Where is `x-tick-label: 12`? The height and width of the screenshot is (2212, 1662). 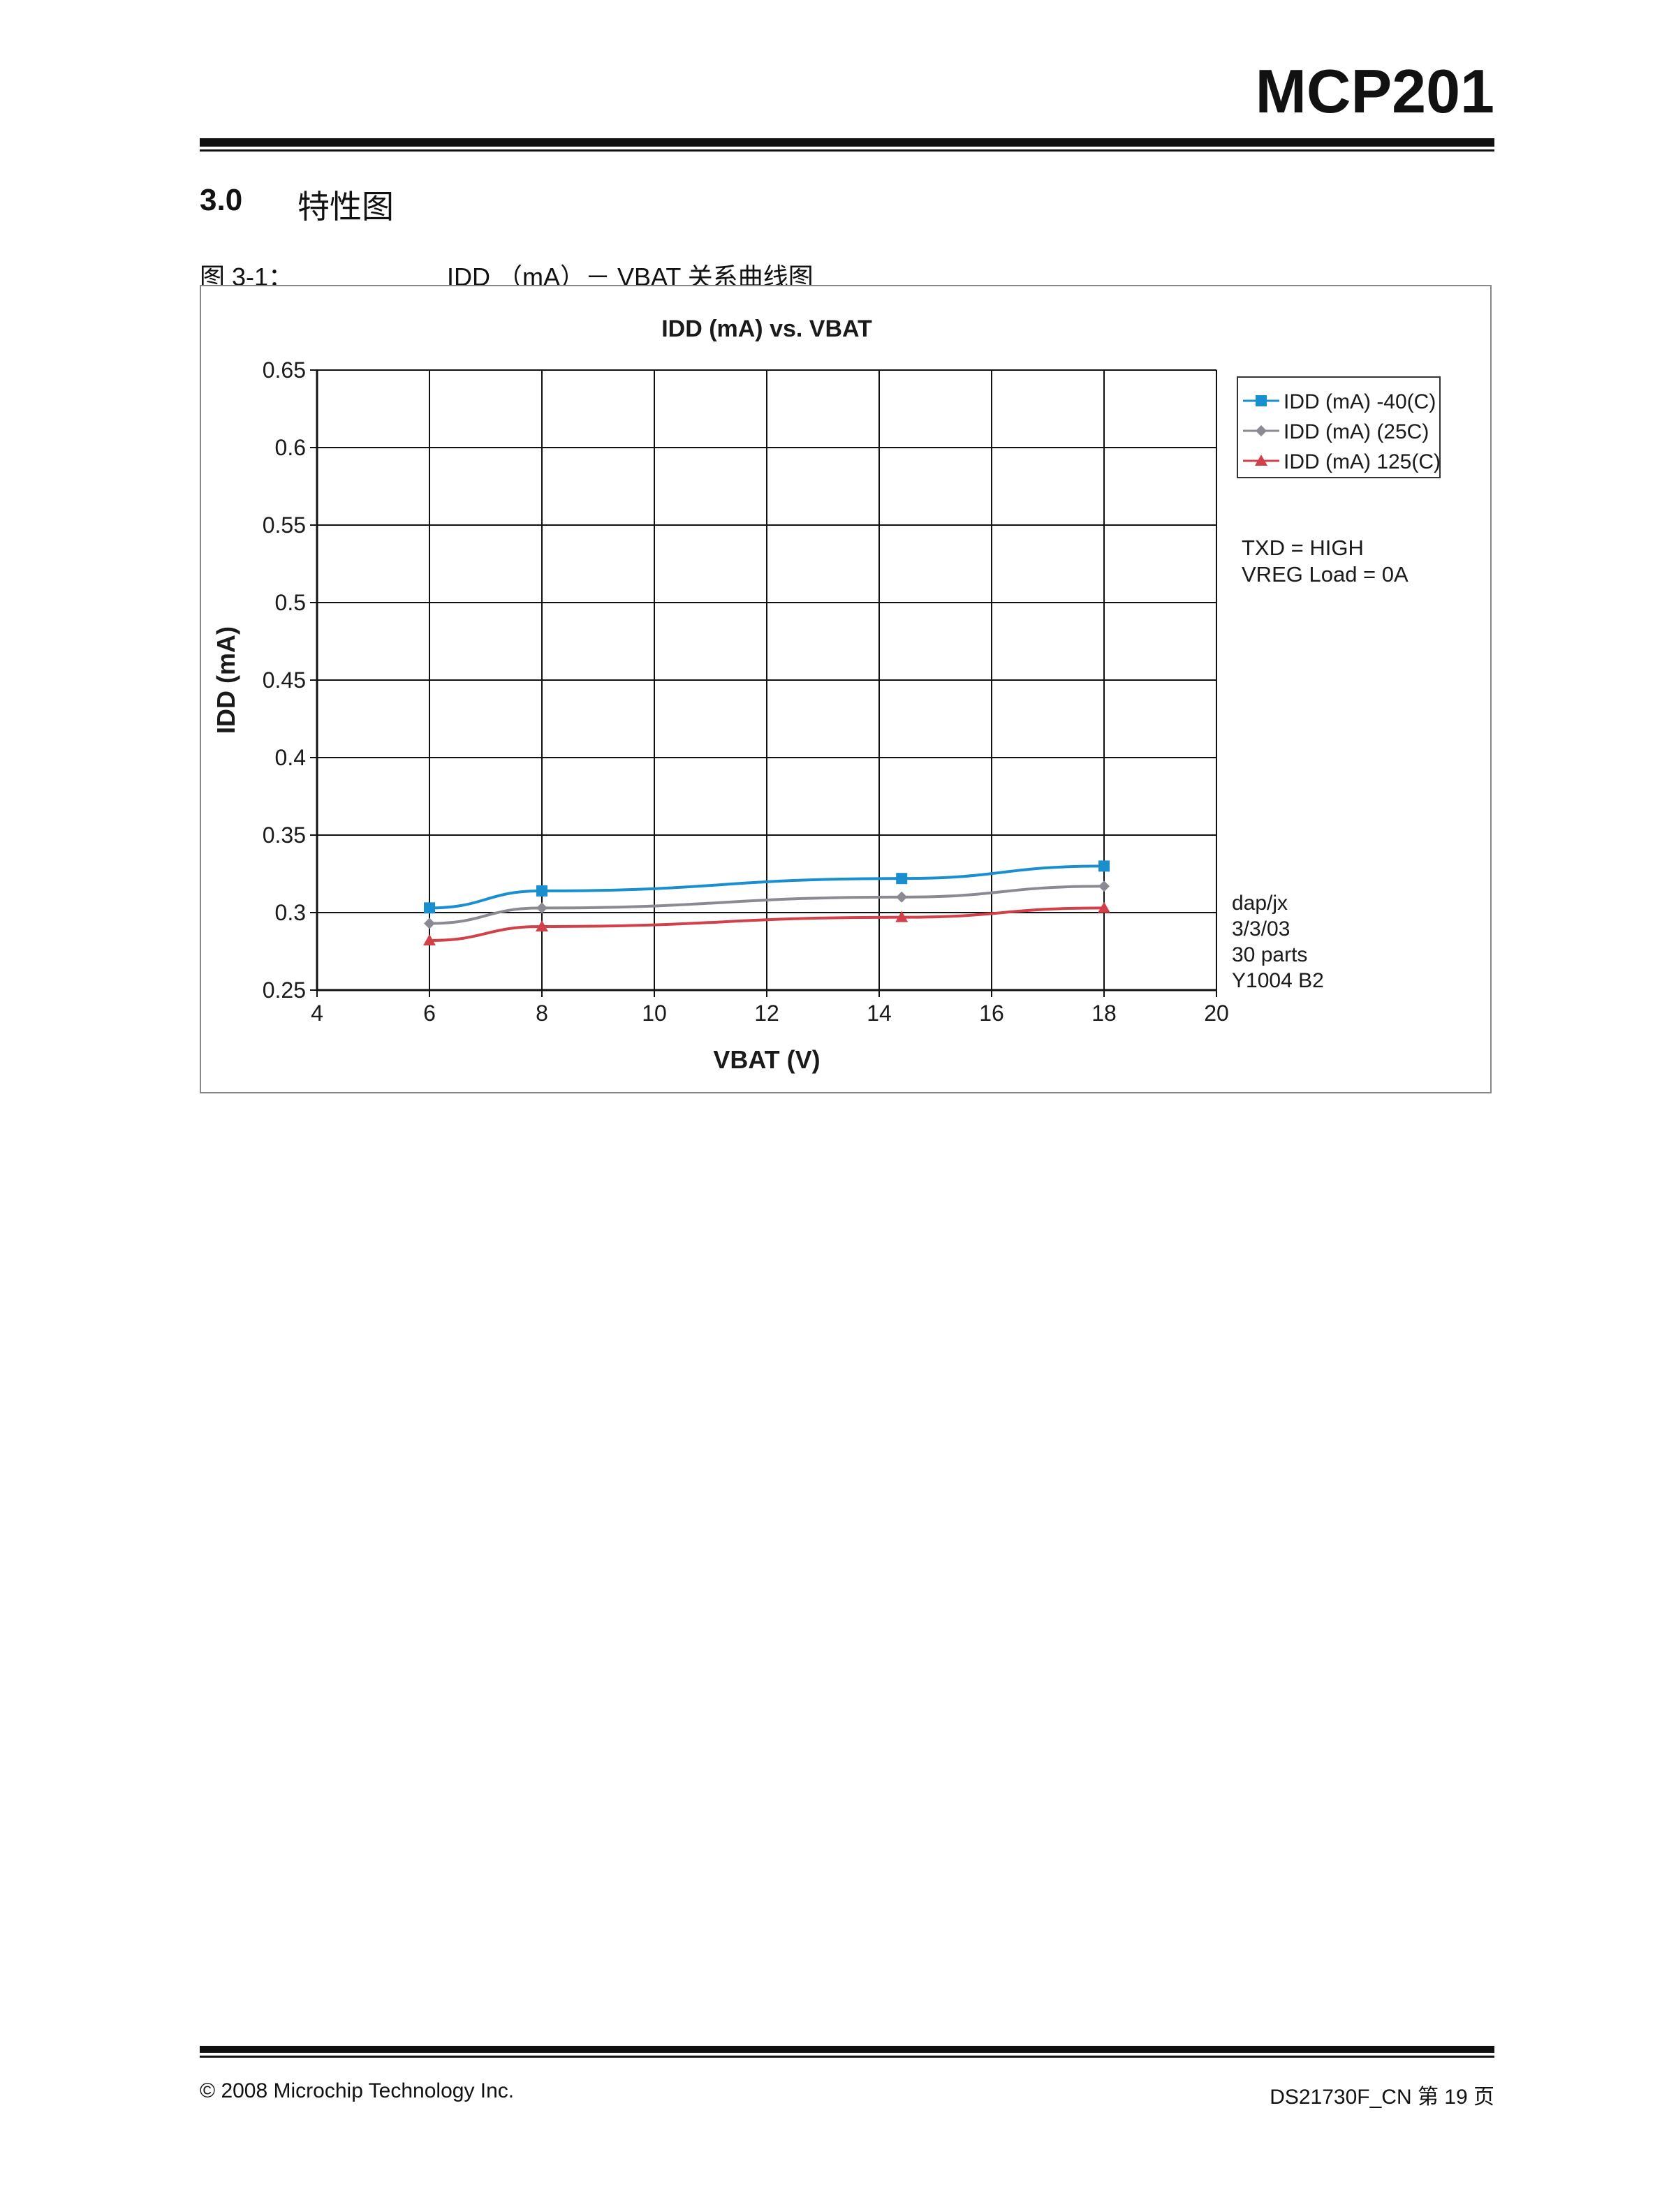
x-tick-label: 12 is located at coordinates (766, 1013).